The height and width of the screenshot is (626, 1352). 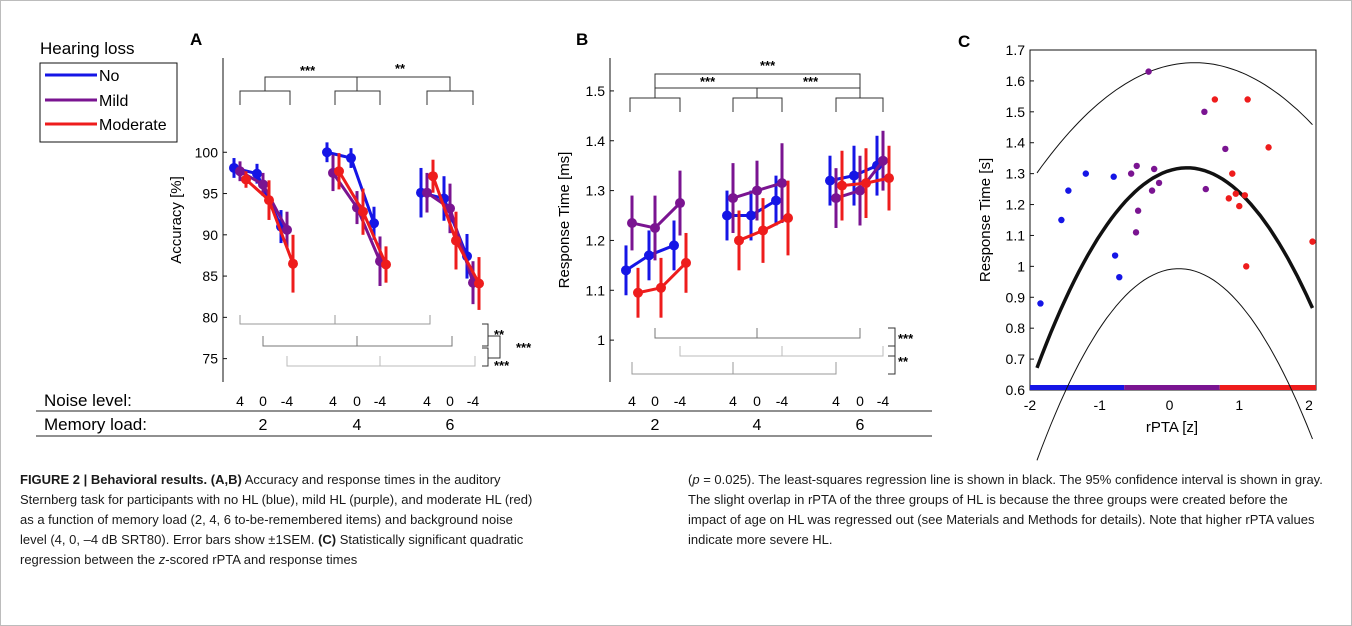 What do you see at coordinates (1172, 427) in the screenshot?
I see `panel-c-xlabel: rPTA [z]` at bounding box center [1172, 427].